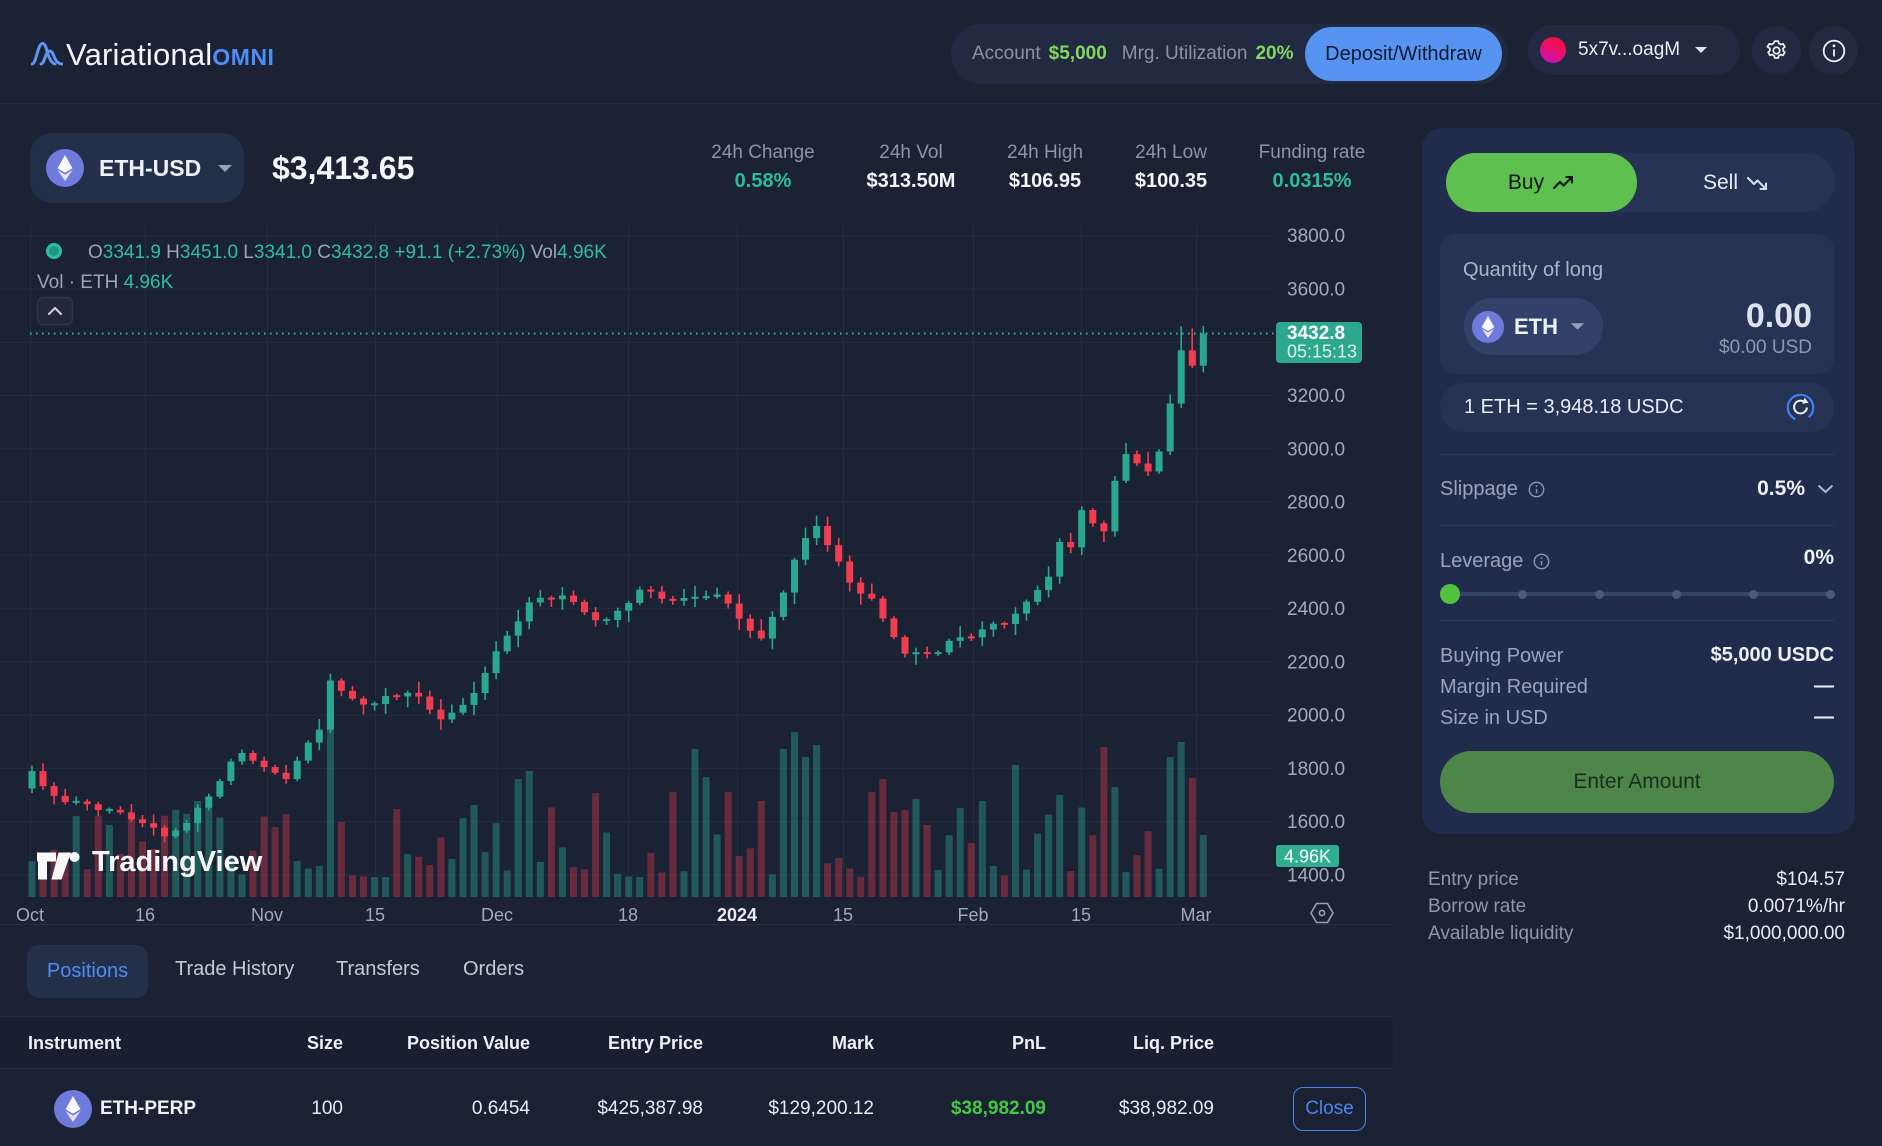 The image size is (1882, 1146). Describe the element at coordinates (1316, 609) in the screenshot. I see `svg-text: 2400.0` at that location.